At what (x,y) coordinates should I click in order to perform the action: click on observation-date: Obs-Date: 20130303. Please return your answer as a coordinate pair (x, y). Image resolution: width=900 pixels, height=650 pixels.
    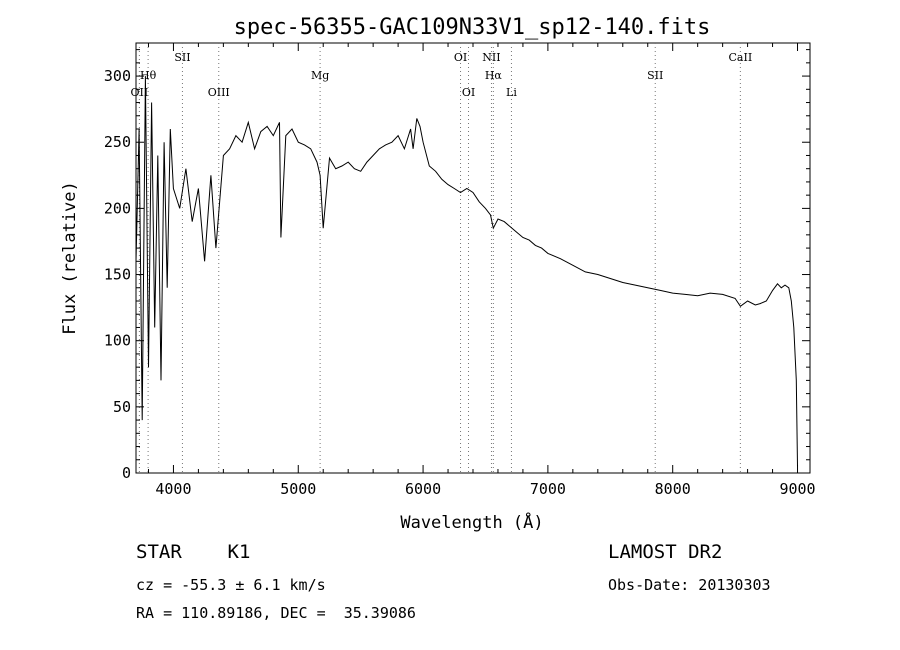
    Looking at the image, I should click on (689, 585).